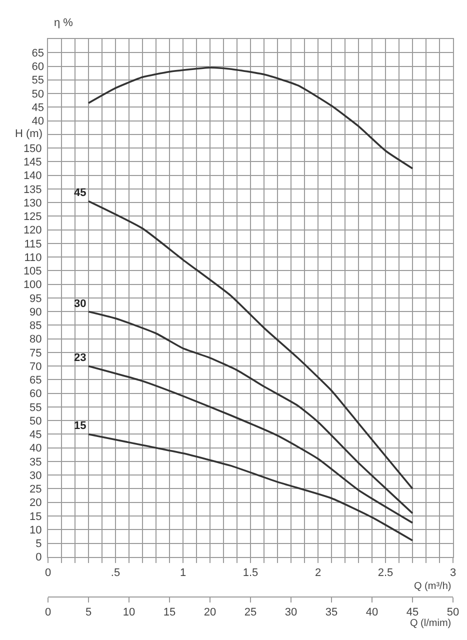  I want to click on y-tick-label: 145, so click(32, 162).